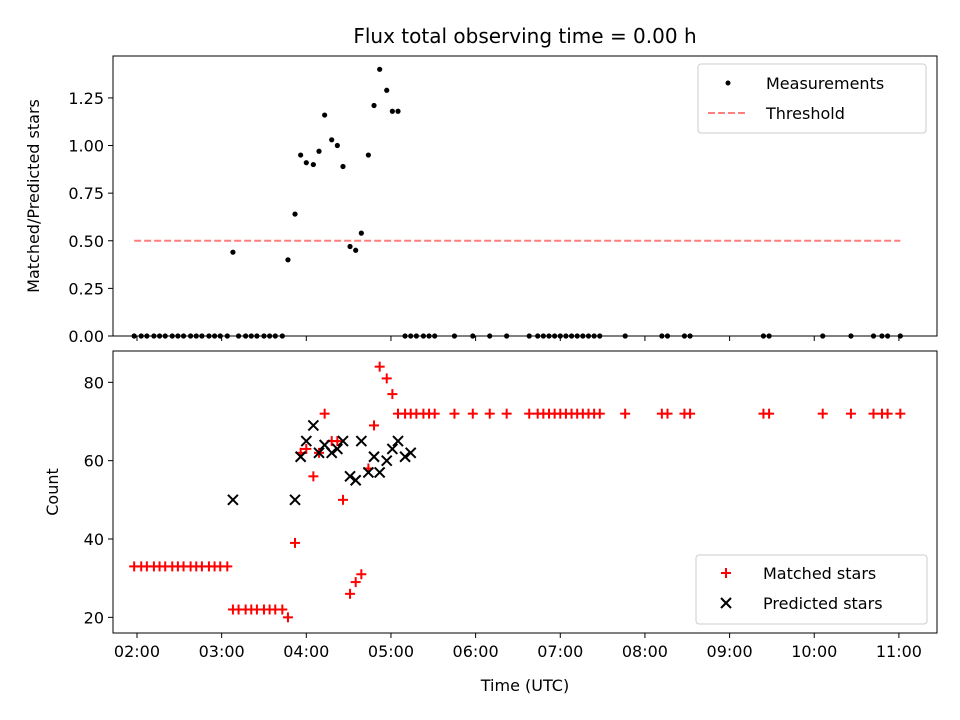 This screenshot has height=720, width=960. What do you see at coordinates (524, 685) in the screenshot?
I see `bottom-panel-x-label: Time (UTC)` at bounding box center [524, 685].